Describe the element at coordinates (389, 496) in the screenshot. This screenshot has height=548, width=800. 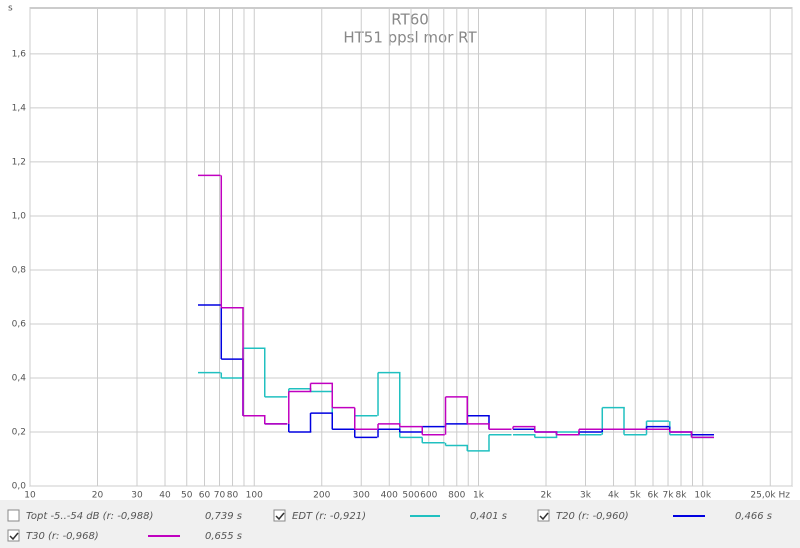
I see `x-tick-label: 400` at that location.